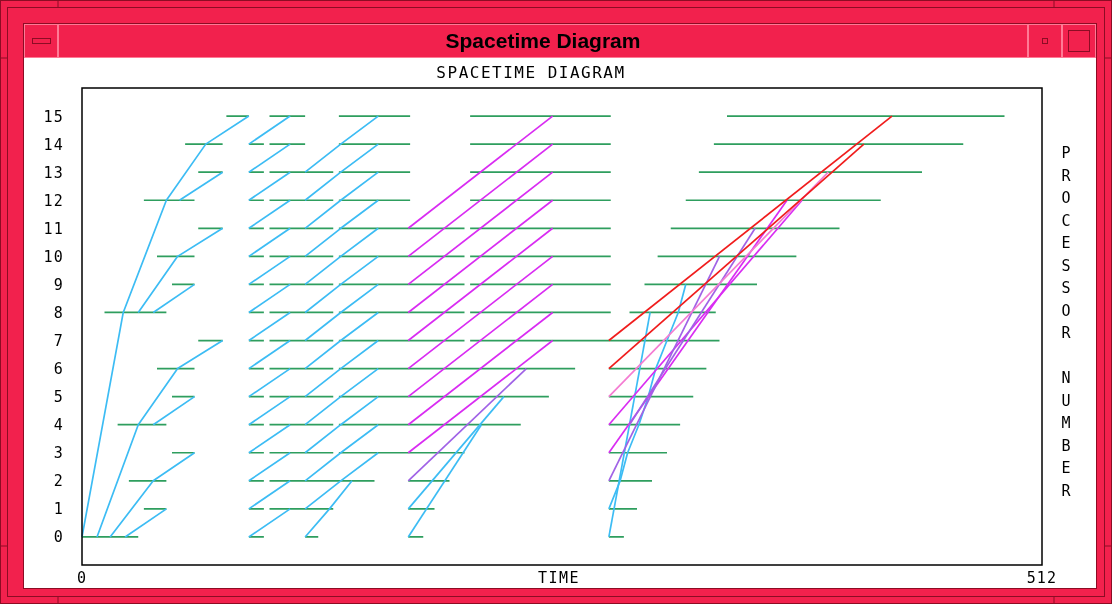 The height and width of the screenshot is (604, 1112). Describe the element at coordinates (58, 369) in the screenshot. I see `y-tick-label: 6` at that location.